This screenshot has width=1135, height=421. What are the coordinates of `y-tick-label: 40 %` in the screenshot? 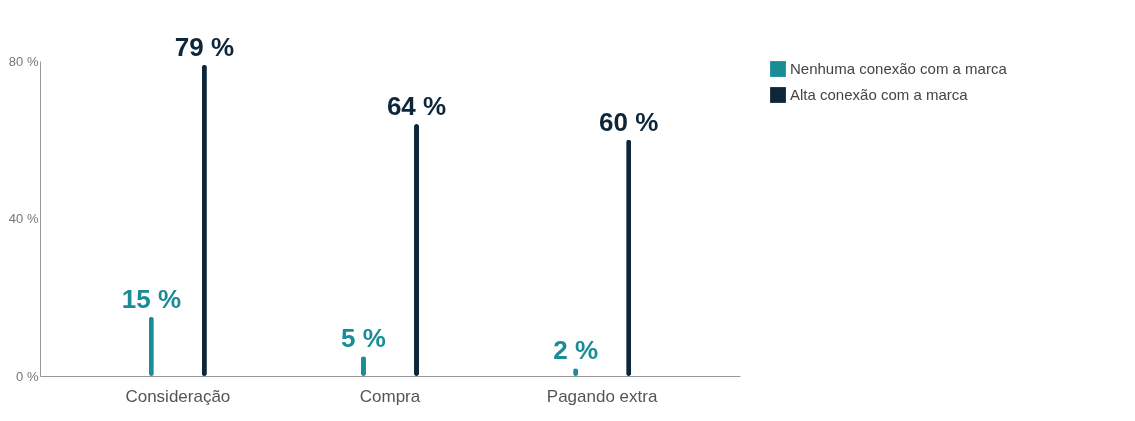 It's located at (23, 218).